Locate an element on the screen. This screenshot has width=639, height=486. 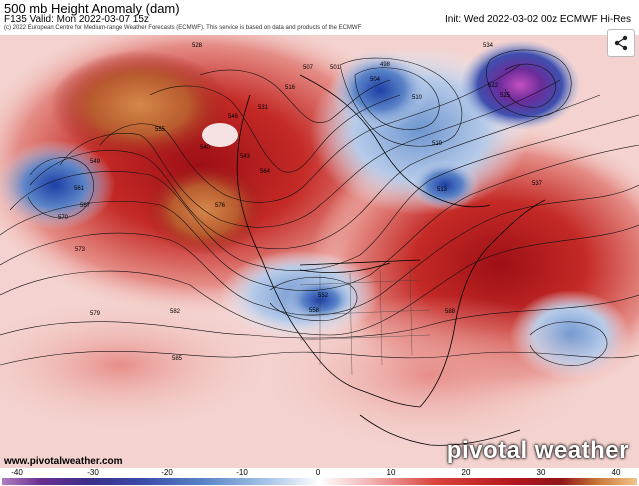
contour-label: 498 is located at coordinates (385, 65).